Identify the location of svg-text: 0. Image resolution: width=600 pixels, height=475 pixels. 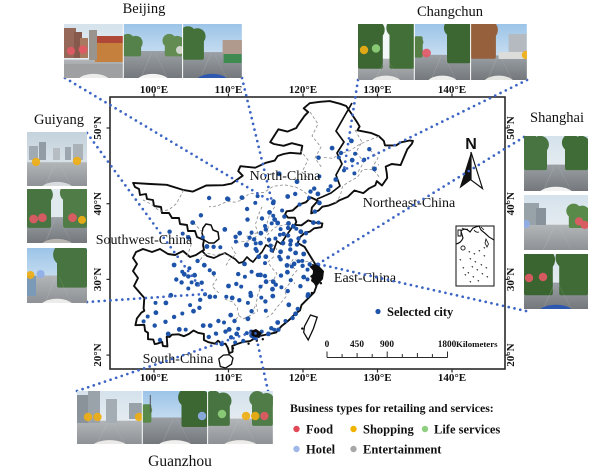
(327, 345).